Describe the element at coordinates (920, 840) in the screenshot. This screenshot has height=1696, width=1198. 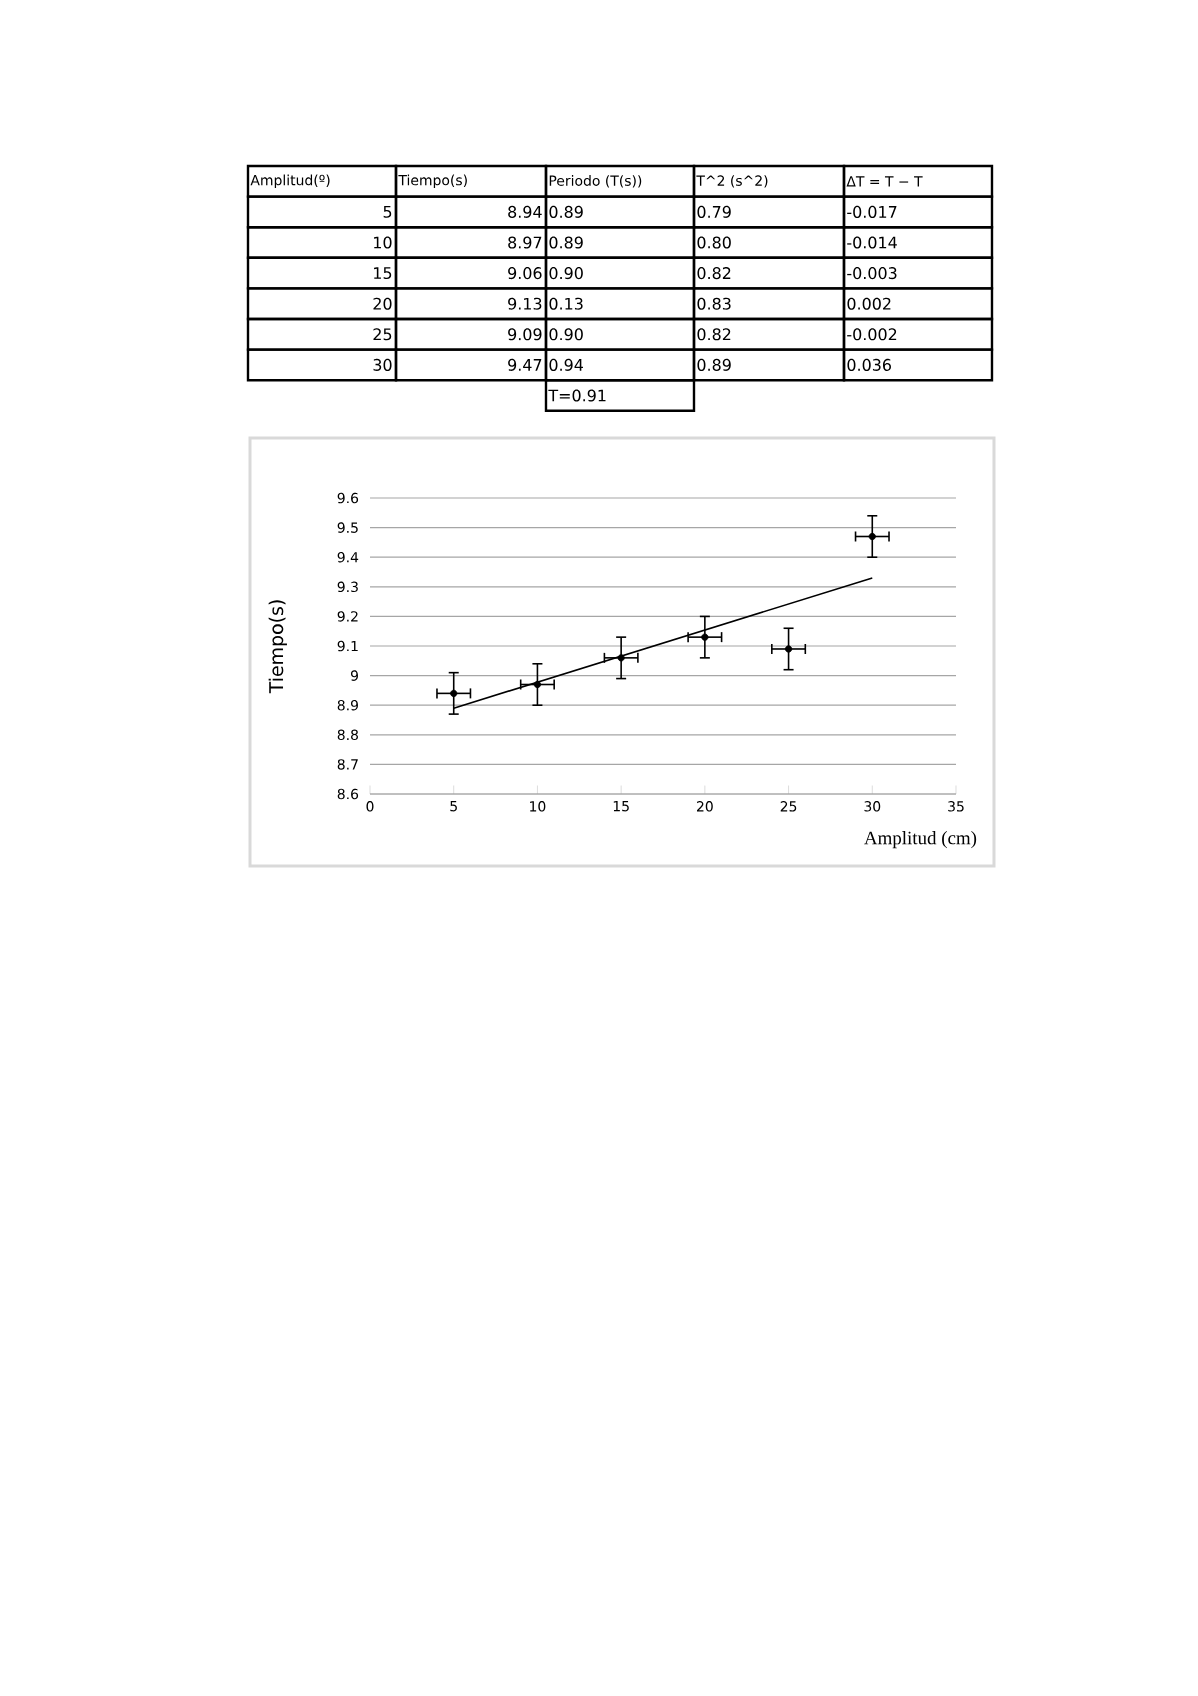
I see `x-axis-title: Amplitud (cm)` at that location.